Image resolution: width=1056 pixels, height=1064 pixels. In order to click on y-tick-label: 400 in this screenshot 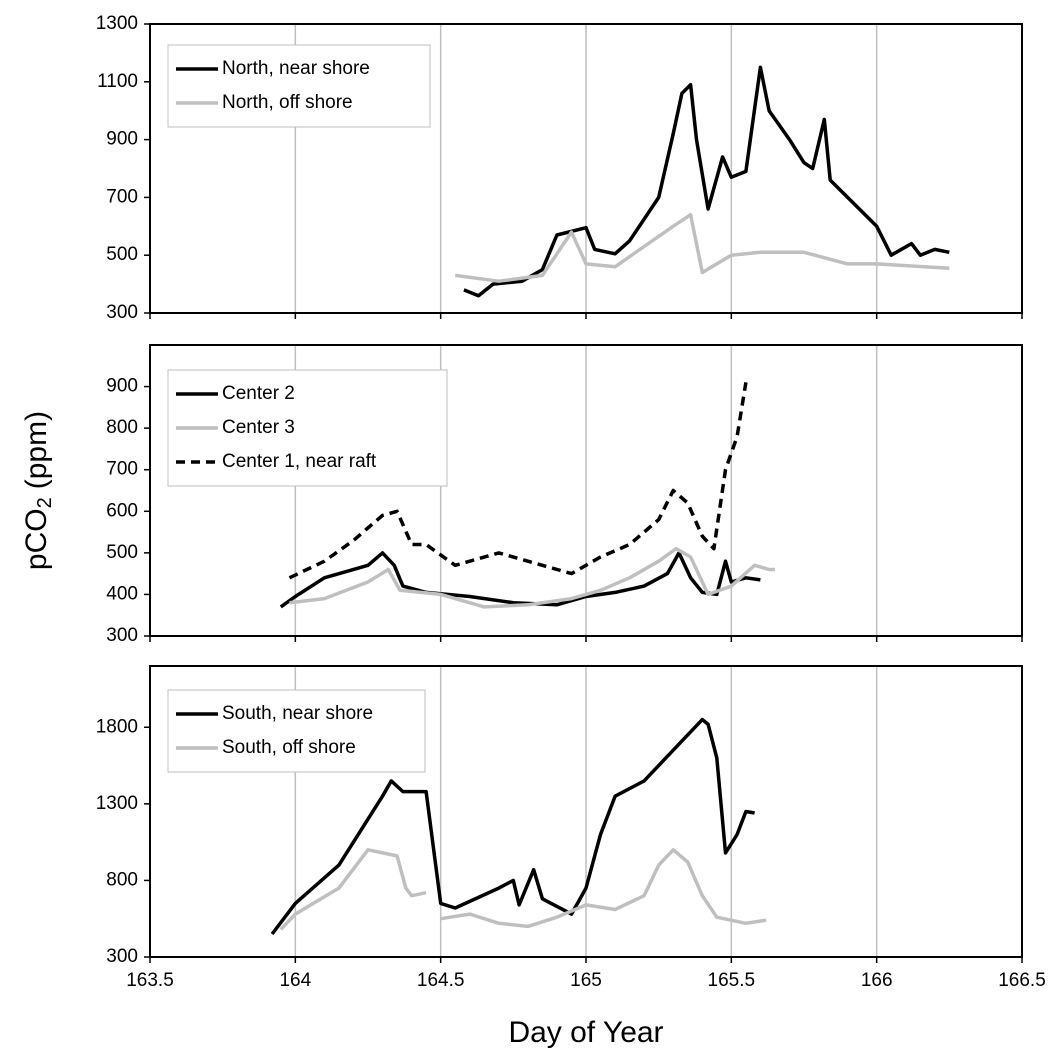, I will do `click(122, 593)`.